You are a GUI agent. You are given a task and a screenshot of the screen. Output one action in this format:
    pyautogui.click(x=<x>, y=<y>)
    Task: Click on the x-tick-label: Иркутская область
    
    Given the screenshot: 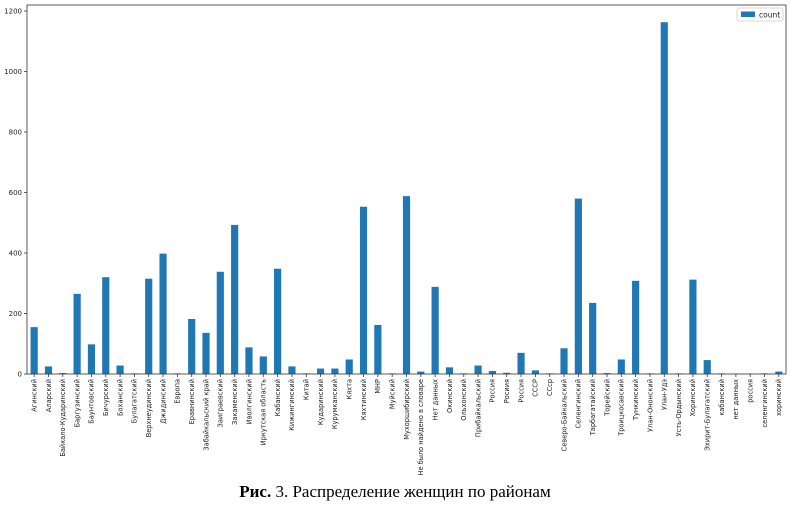 What is the action you would take?
    pyautogui.click(x=264, y=412)
    